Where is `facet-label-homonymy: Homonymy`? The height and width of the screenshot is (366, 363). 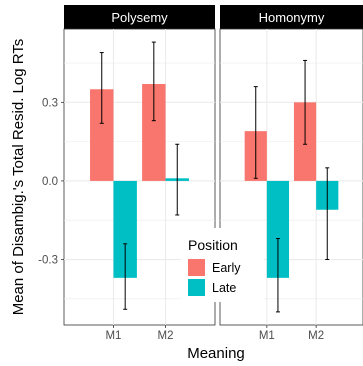
facet-label-homonymy: Homonymy is located at coordinates (292, 17).